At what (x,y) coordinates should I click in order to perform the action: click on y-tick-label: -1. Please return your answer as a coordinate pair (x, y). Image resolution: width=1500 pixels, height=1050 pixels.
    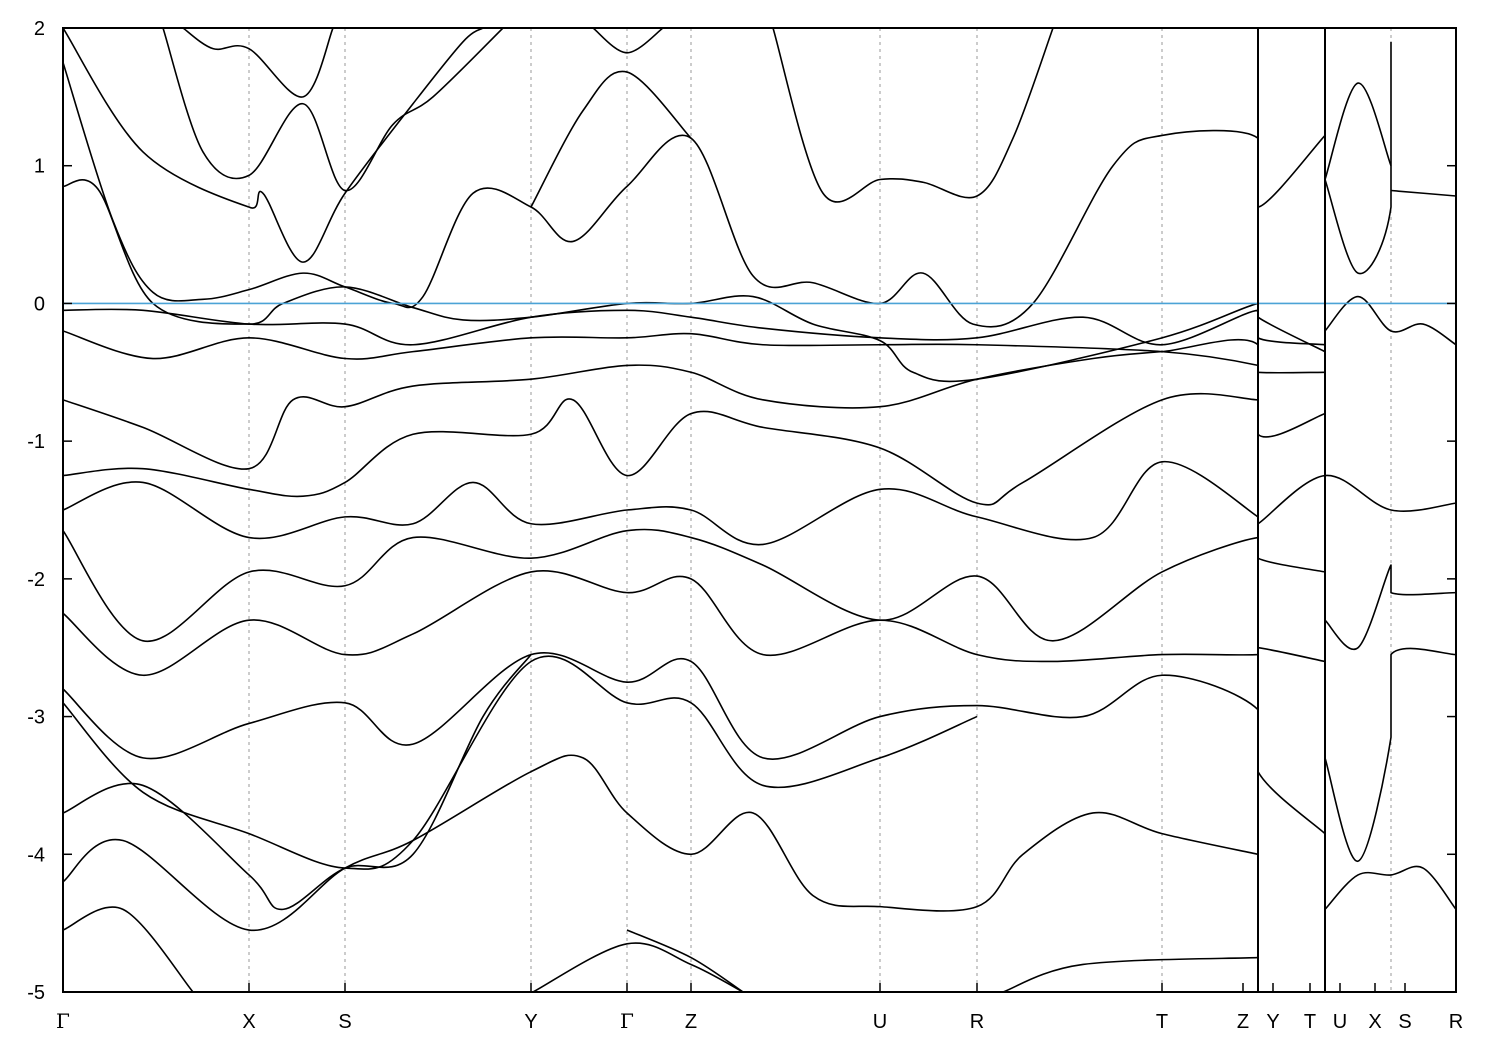
    Looking at the image, I should click on (36, 442).